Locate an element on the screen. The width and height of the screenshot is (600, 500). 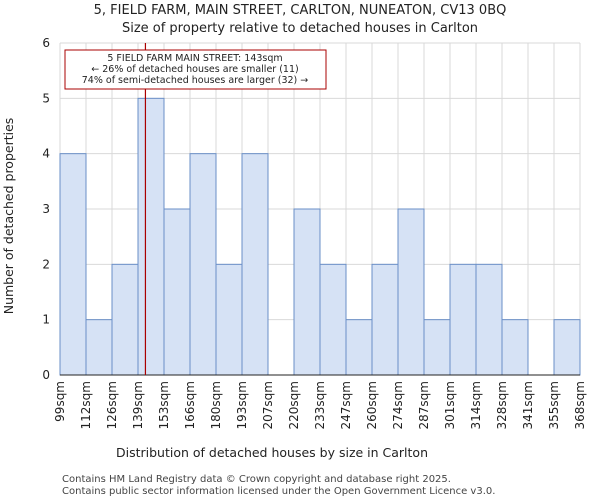
x-tick-label: 139sqm is located at coordinates (138, 405).